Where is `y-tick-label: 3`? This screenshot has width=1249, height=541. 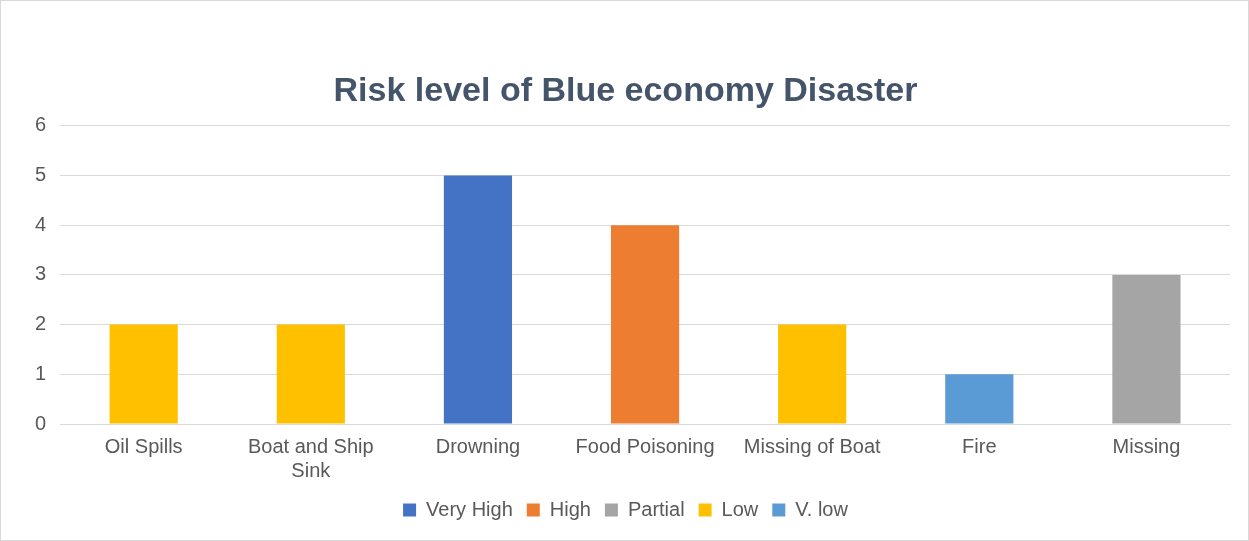 y-tick-label: 3 is located at coordinates (41, 273).